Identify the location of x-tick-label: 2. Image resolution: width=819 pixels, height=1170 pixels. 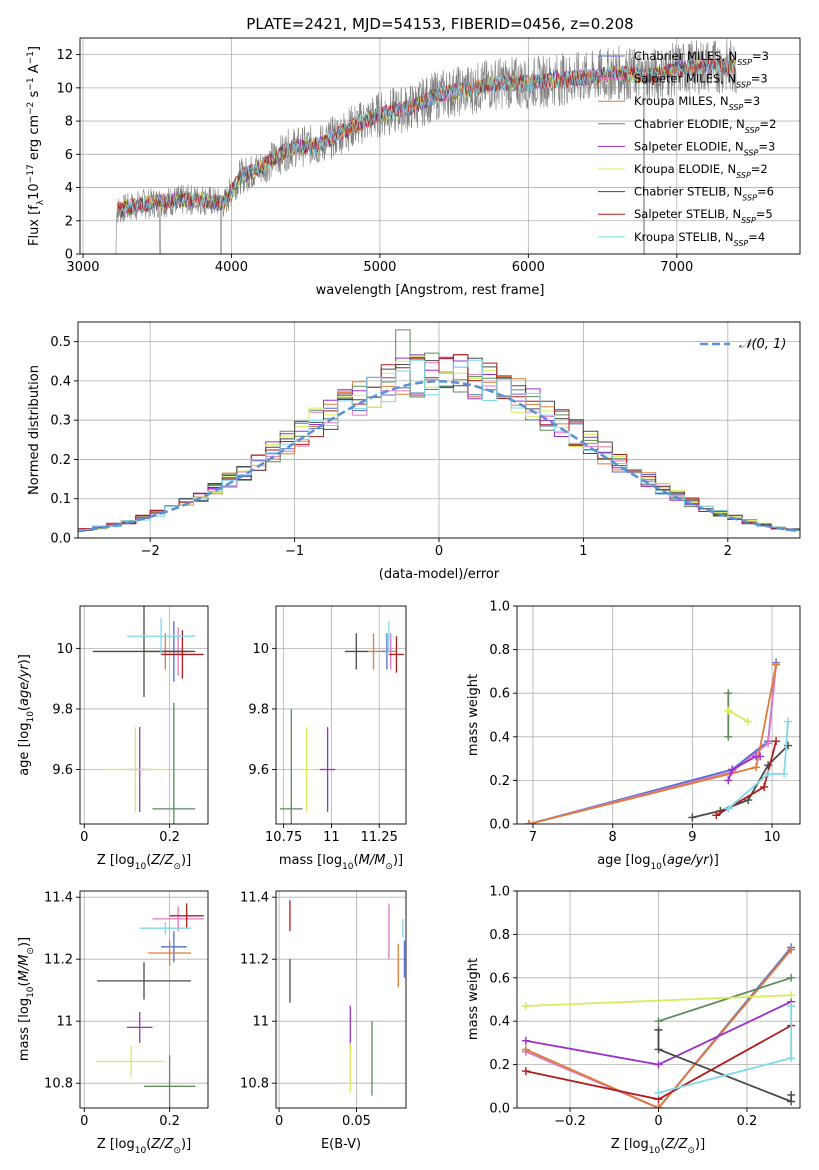
(728, 551).